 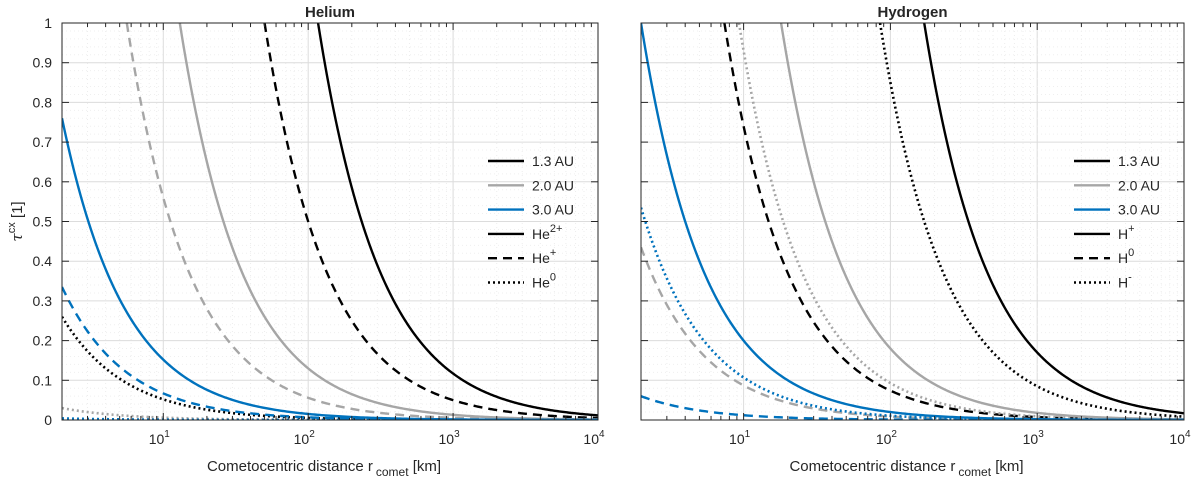 What do you see at coordinates (1104, 232) in the screenshot?
I see `legend-entry: H+` at bounding box center [1104, 232].